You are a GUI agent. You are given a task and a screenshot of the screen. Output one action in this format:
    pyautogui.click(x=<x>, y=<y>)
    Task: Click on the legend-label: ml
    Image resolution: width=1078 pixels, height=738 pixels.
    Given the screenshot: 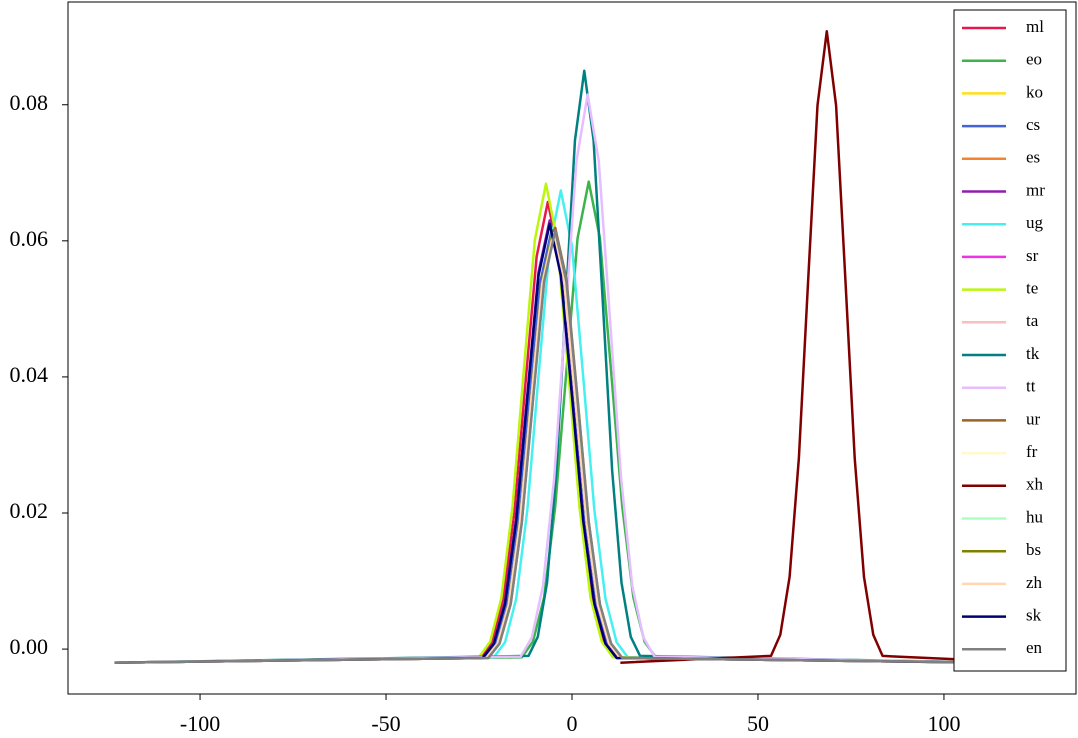 What is the action you would take?
    pyautogui.click(x=1035, y=26)
    